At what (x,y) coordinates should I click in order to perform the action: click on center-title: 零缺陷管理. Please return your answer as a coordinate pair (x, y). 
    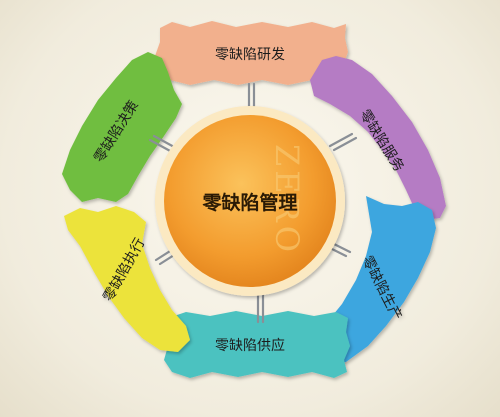
    Looking at the image, I should click on (249, 202).